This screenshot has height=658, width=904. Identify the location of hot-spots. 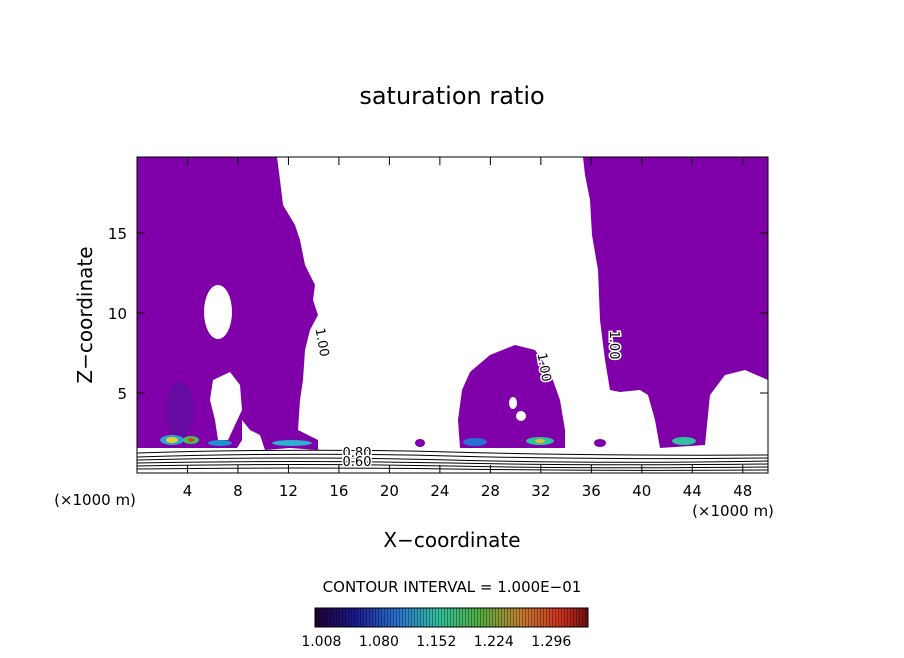
(428, 414).